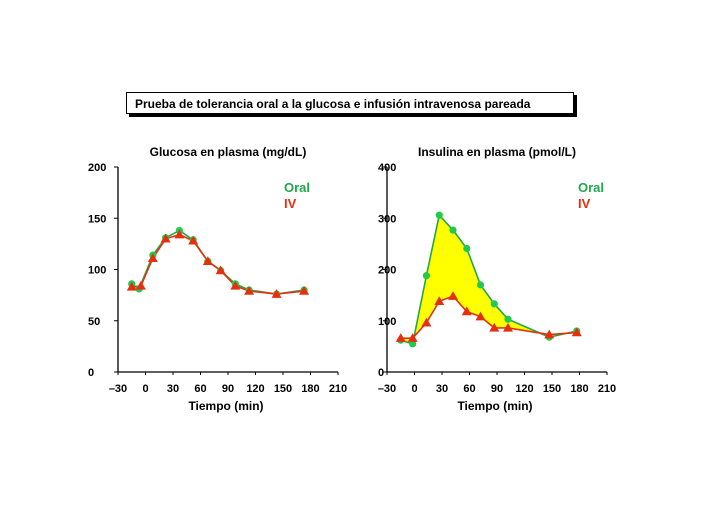 The image size is (728, 515). What do you see at coordinates (579, 389) in the screenshot?
I see `chart2-x-tick-label: 180` at bounding box center [579, 389].